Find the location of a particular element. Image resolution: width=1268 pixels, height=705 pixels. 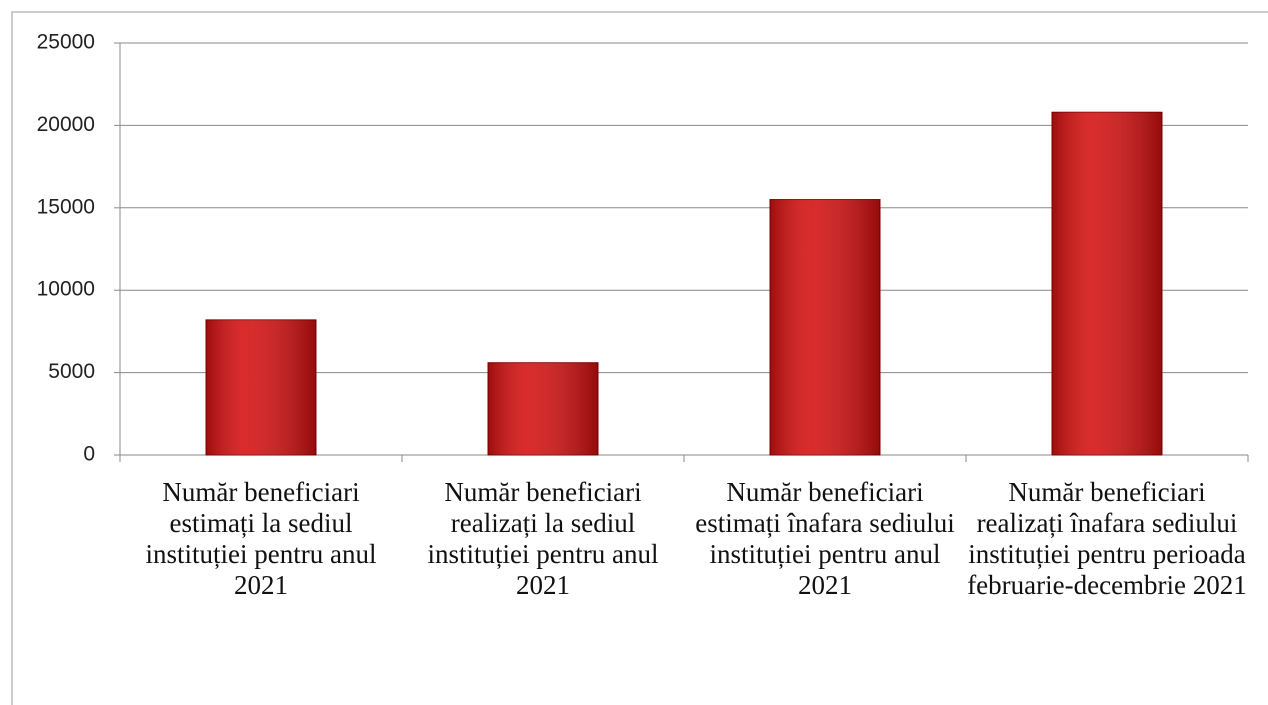

y-tick-label: 5000 is located at coordinates (71, 371).